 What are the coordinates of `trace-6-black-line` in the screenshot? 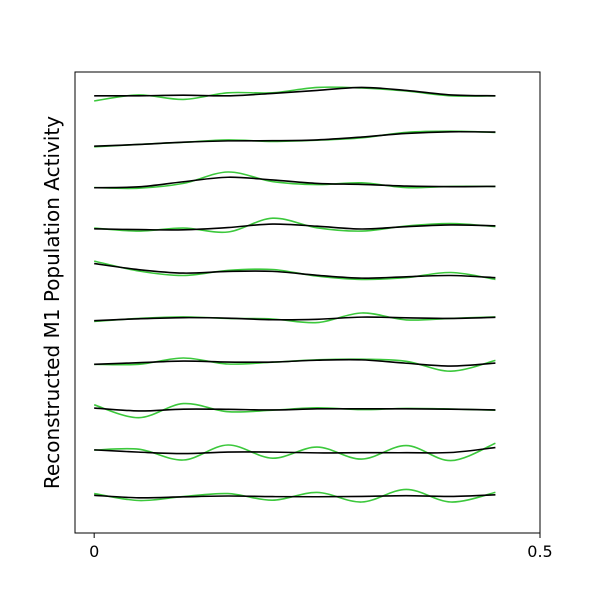 It's located at (295, 319).